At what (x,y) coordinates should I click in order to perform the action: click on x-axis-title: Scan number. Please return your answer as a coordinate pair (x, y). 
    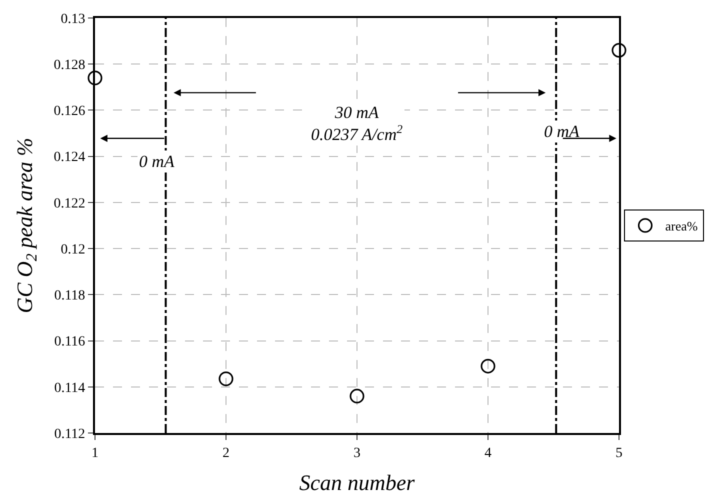
    Looking at the image, I should click on (357, 483).